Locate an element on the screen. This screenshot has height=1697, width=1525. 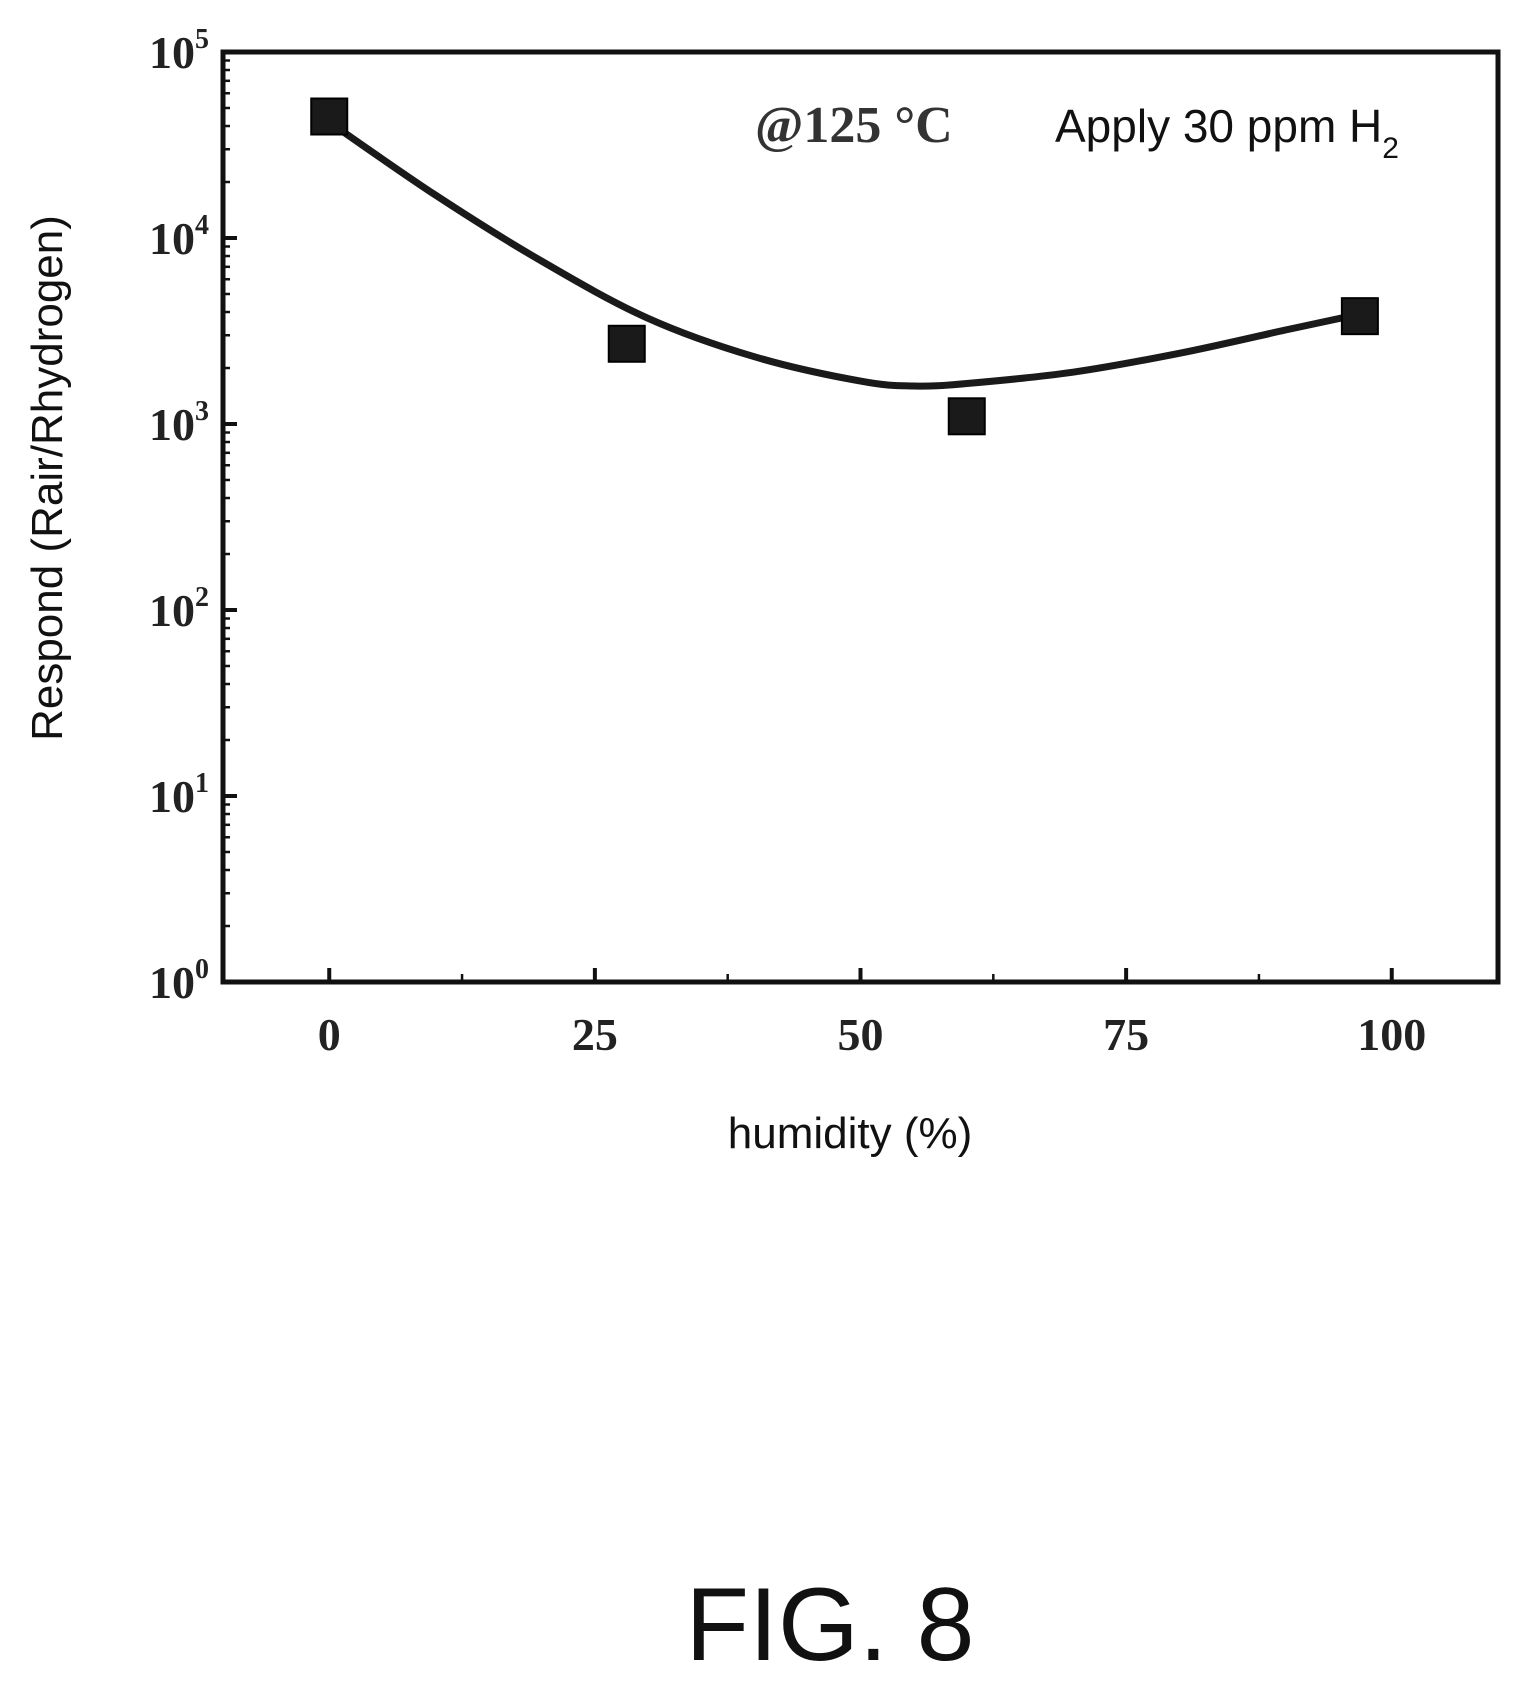
x-tick-label: 75 is located at coordinates (1126, 1034).